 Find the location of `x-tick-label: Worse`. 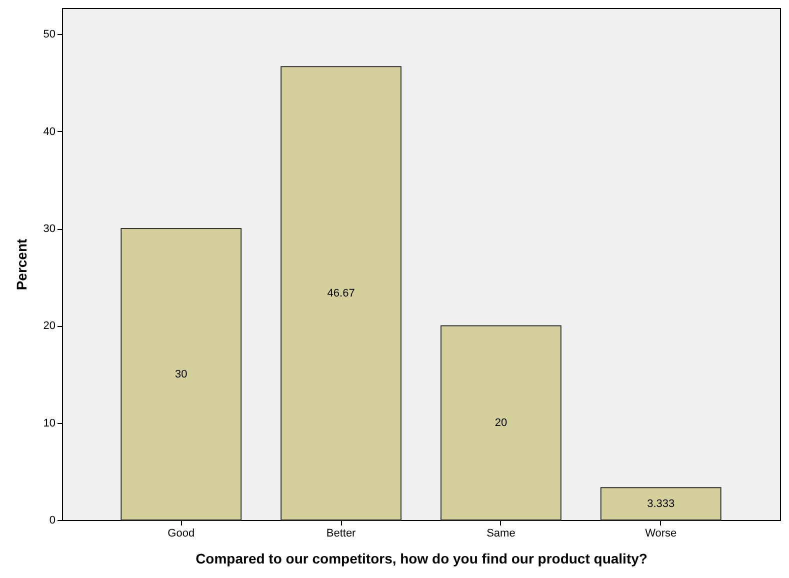

x-tick-label: Worse is located at coordinates (661, 534).